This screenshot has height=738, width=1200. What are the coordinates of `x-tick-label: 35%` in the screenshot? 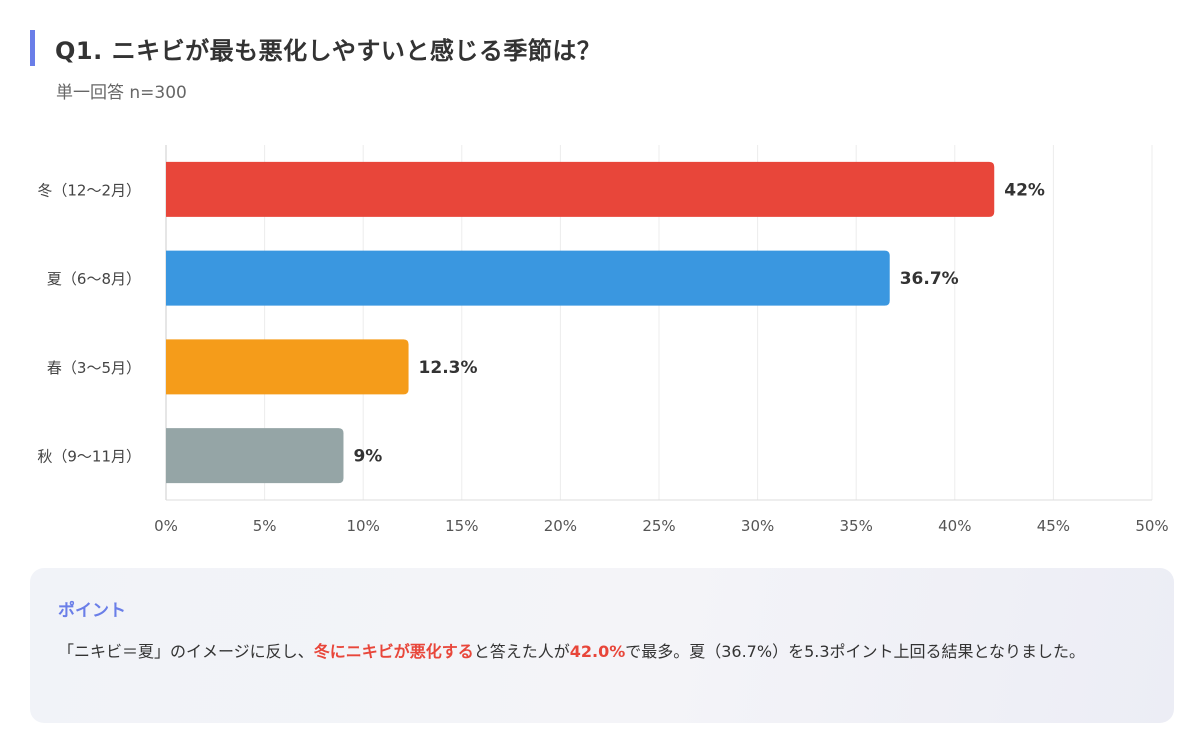 It's located at (856, 526).